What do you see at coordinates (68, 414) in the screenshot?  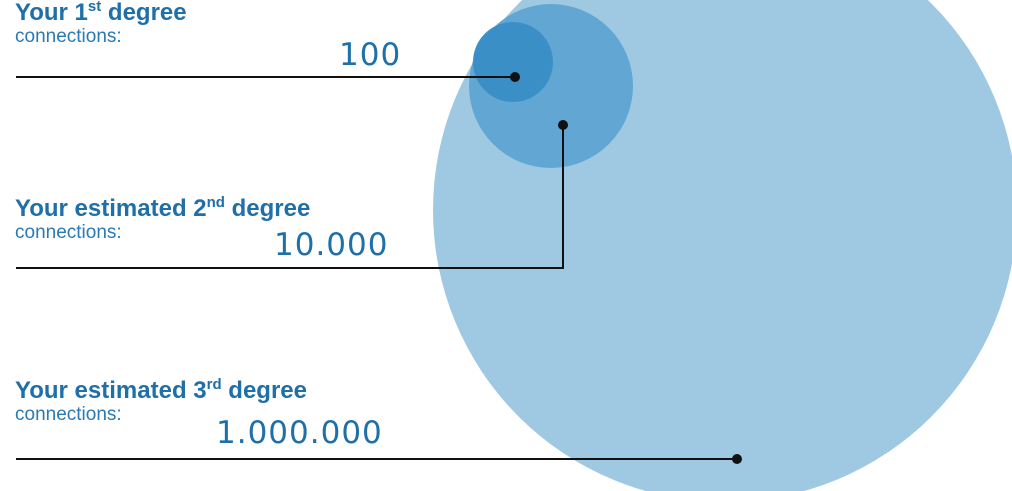 I see `third-degree-subtitle: connections:` at bounding box center [68, 414].